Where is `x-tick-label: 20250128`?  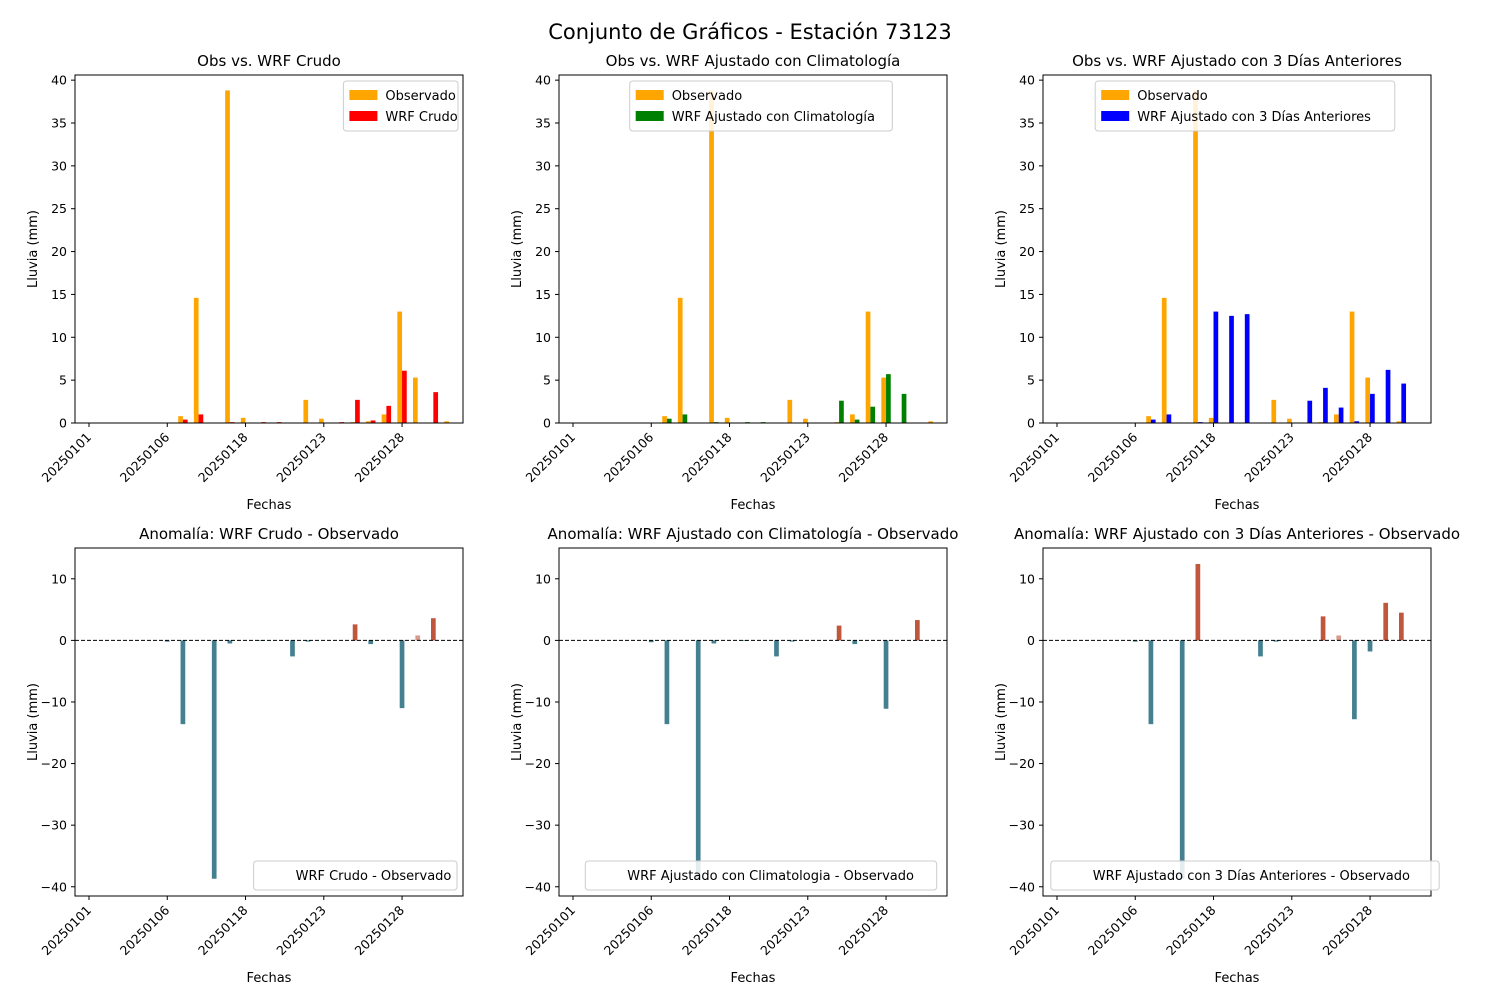 x-tick-label: 20250128 is located at coordinates (380, 930).